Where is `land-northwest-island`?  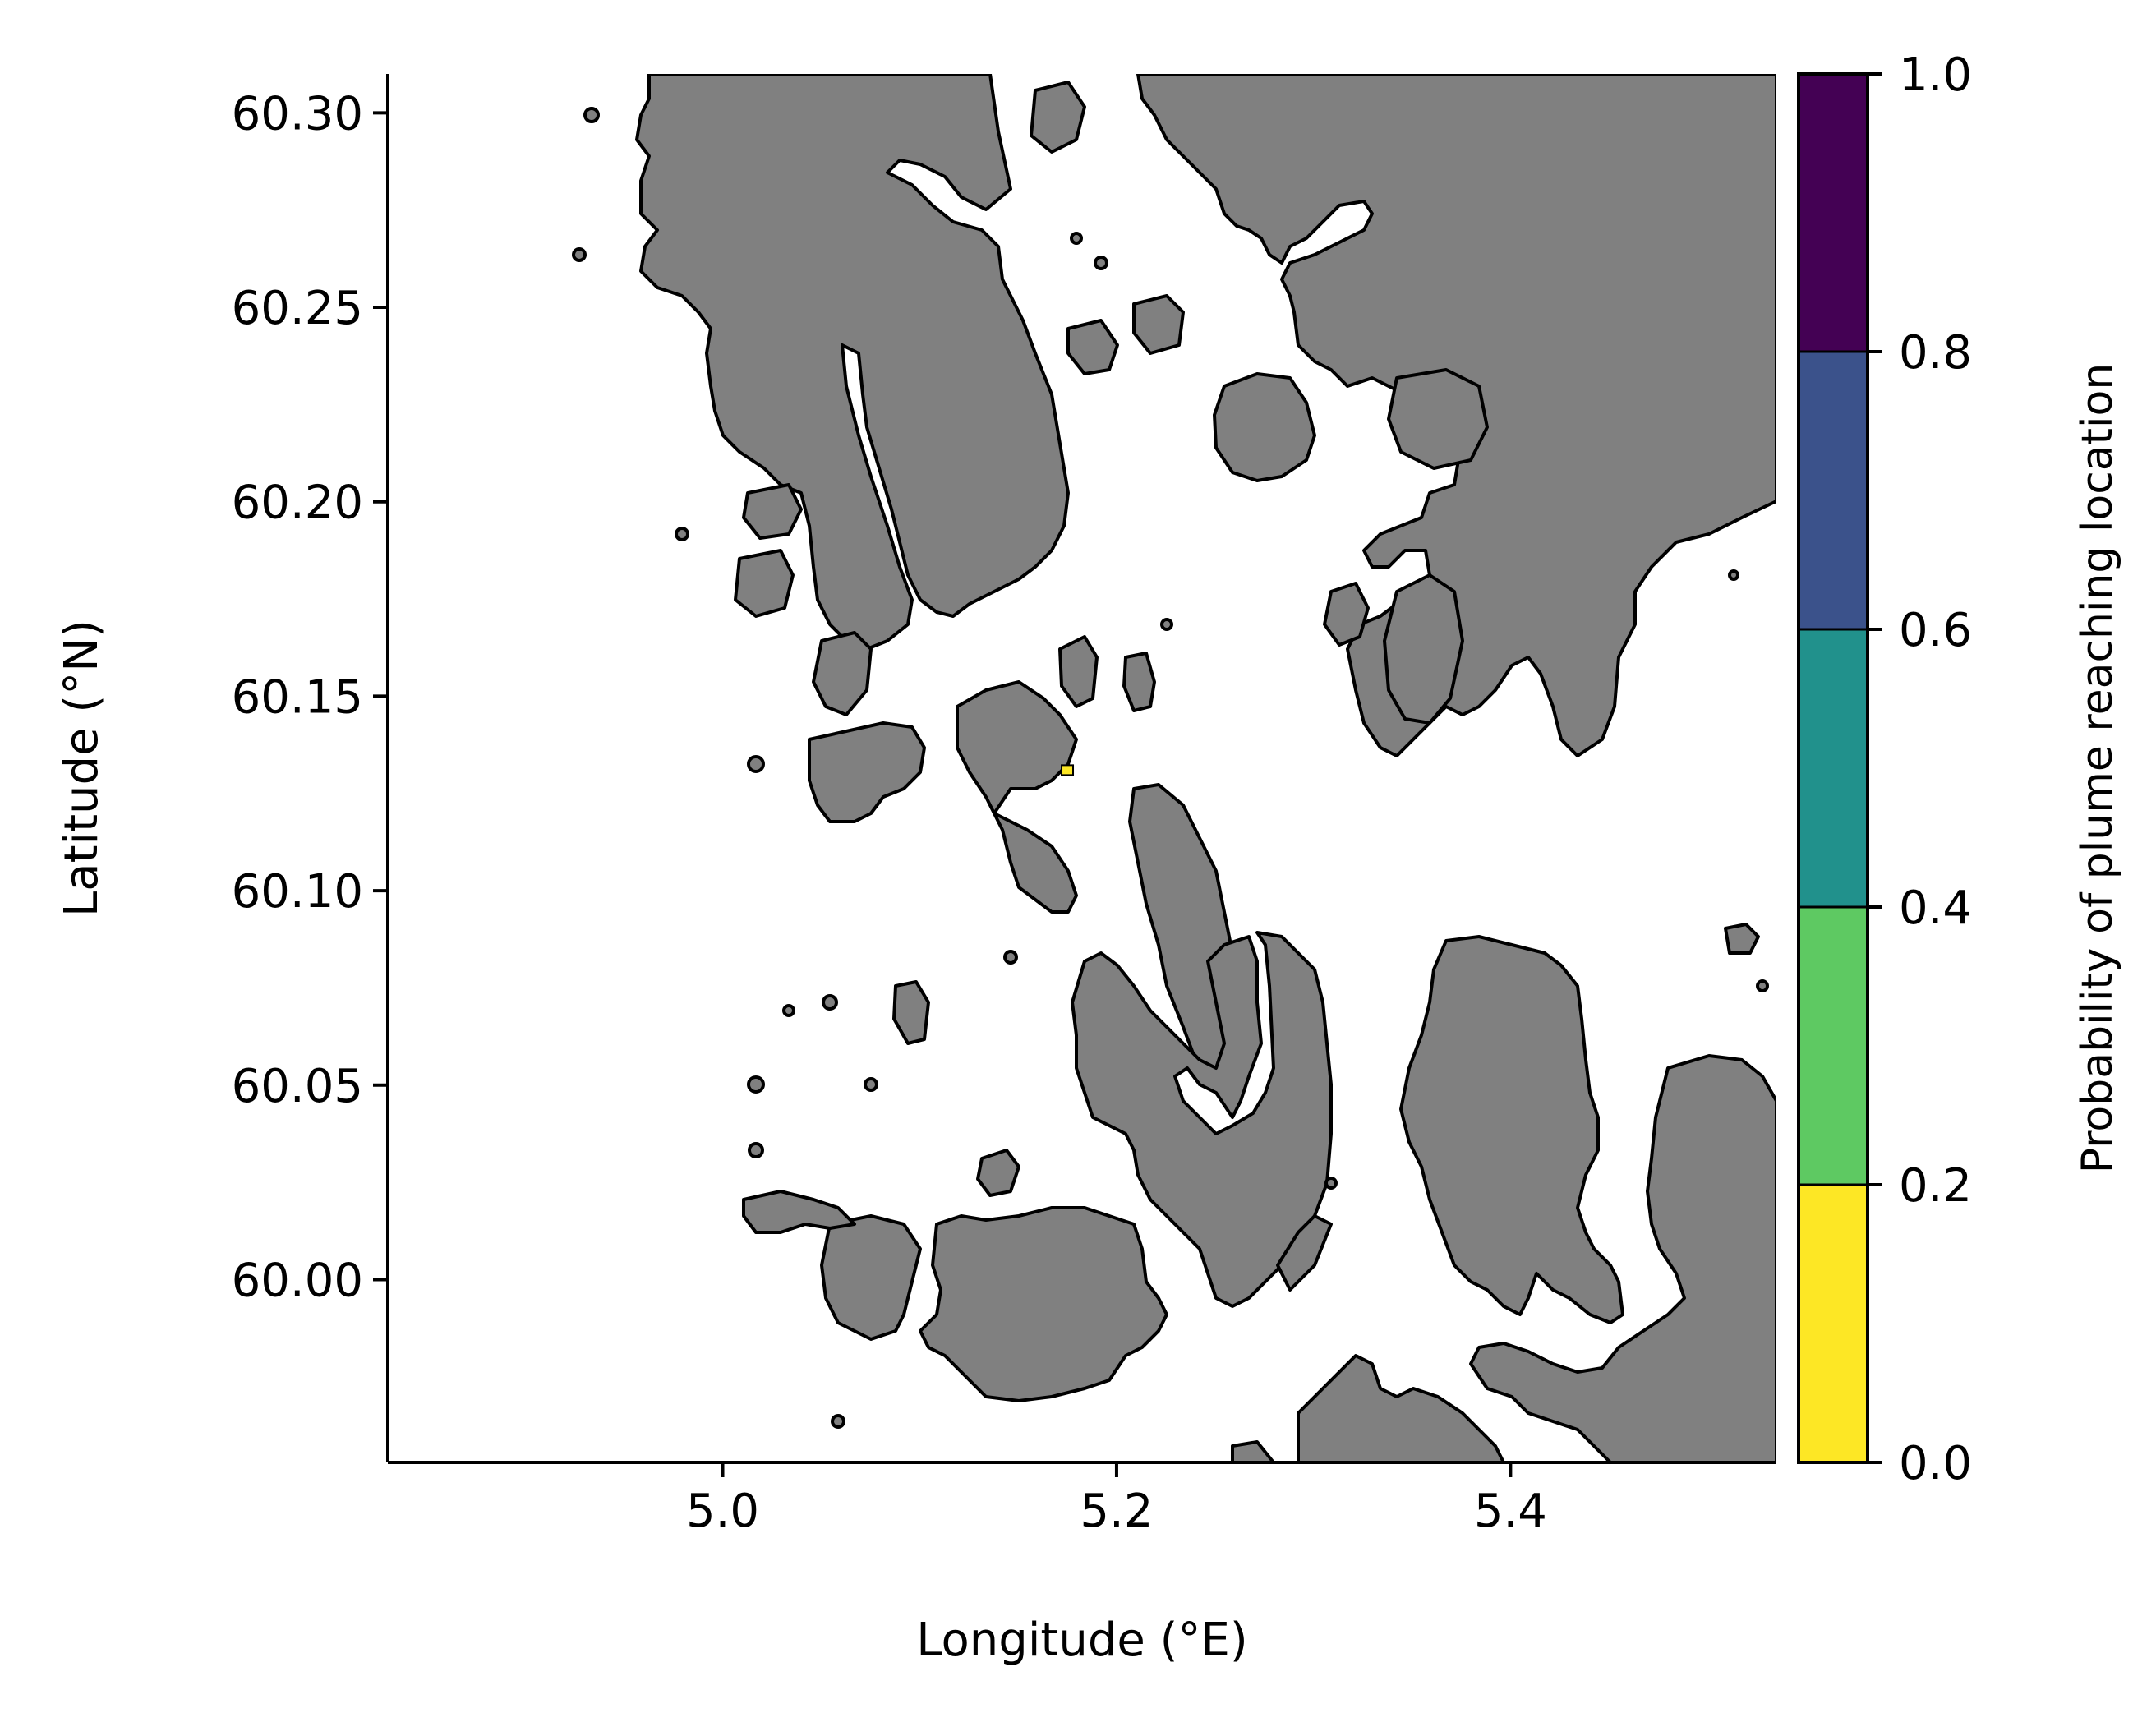
land-northwest-island is located at coordinates (852, 363).